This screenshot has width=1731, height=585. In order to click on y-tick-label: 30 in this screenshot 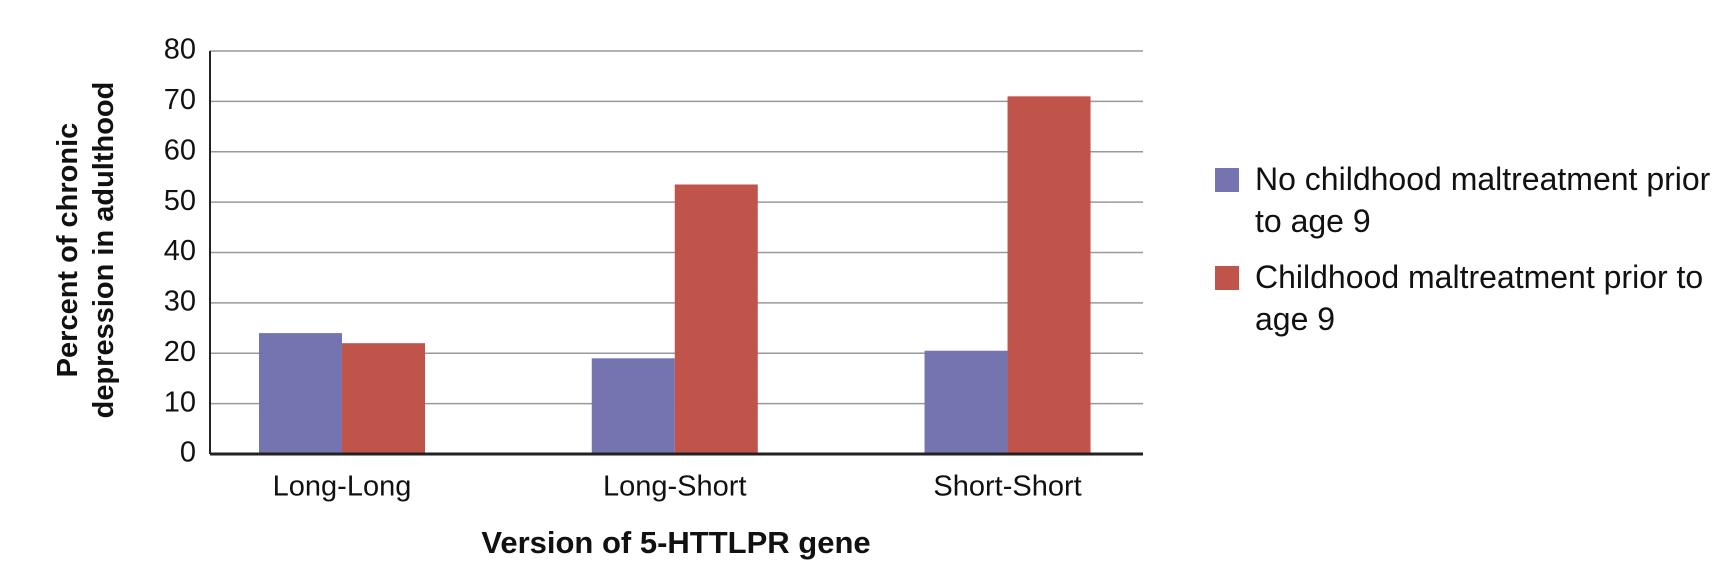, I will do `click(180, 302)`.